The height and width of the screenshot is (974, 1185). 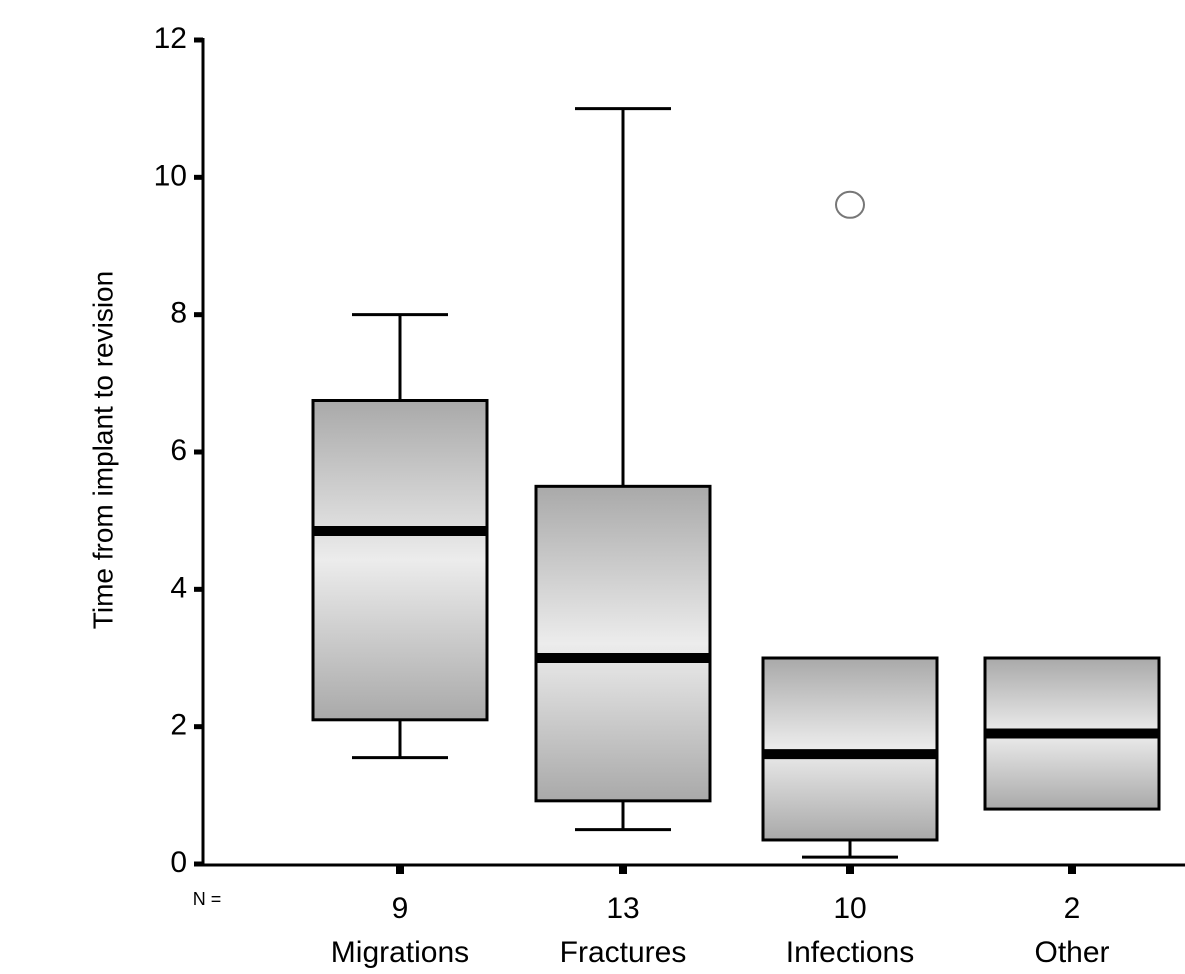 What do you see at coordinates (1072, 908) in the screenshot?
I see `n-value: 2` at bounding box center [1072, 908].